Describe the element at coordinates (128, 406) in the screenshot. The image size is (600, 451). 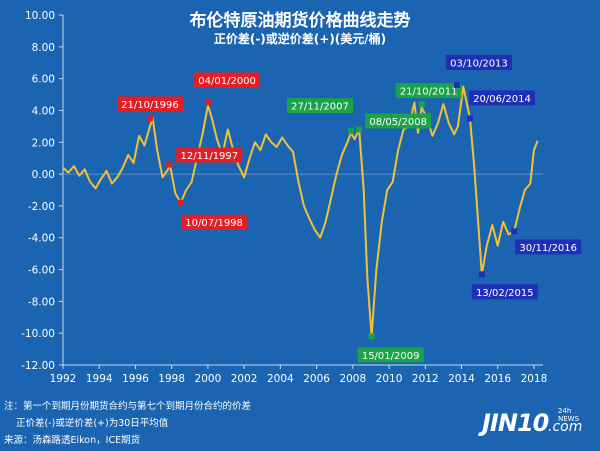
I see `footnote: 注：第一个到期月份期货合约与第七个到期月份合约的价差` at that location.